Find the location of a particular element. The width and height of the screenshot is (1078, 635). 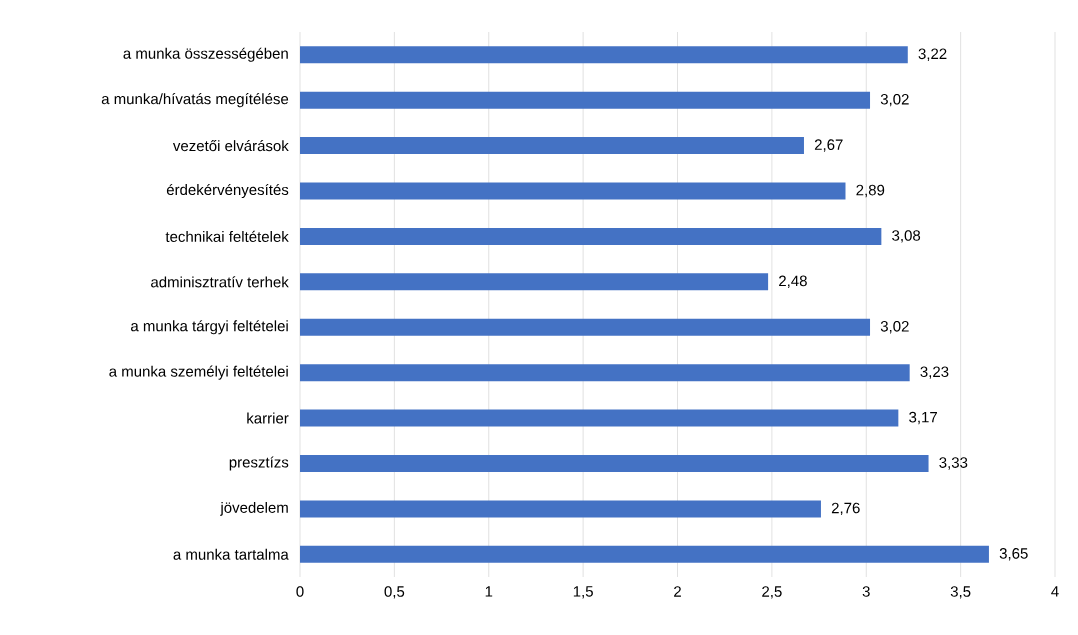

data-label: 3,65 is located at coordinates (1013, 554).